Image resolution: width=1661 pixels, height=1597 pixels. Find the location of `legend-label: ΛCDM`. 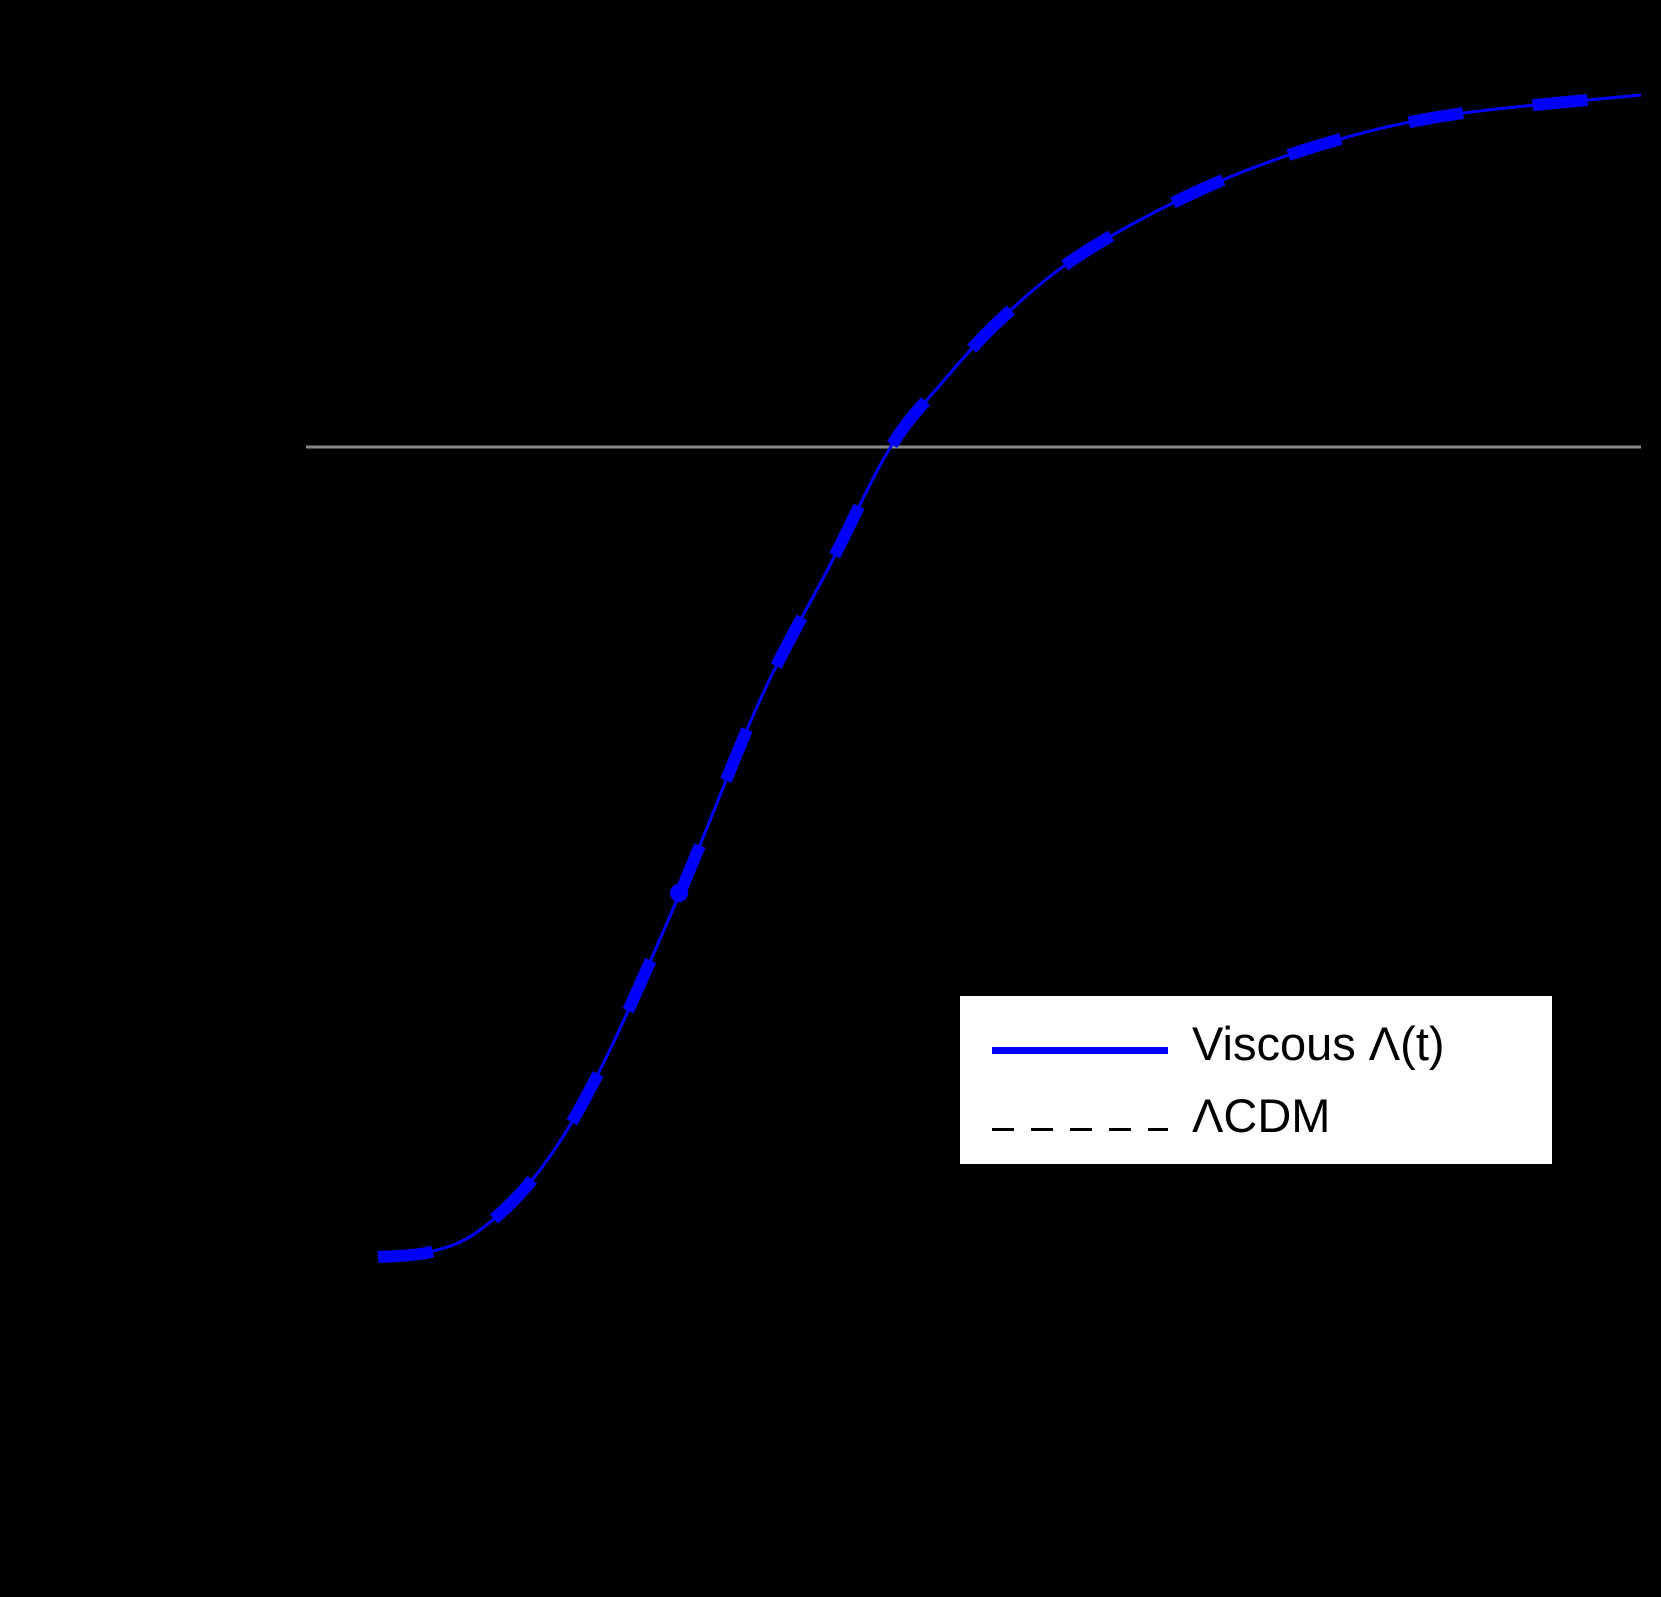

legend-label: ΛCDM is located at coordinates (1261, 1115).